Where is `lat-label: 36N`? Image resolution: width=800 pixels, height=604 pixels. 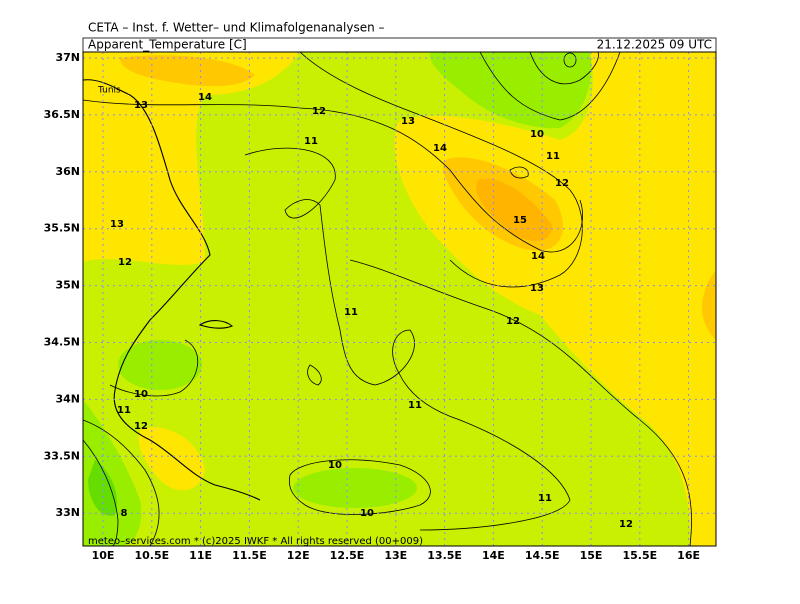
lat-label: 36N is located at coordinates (67, 171).